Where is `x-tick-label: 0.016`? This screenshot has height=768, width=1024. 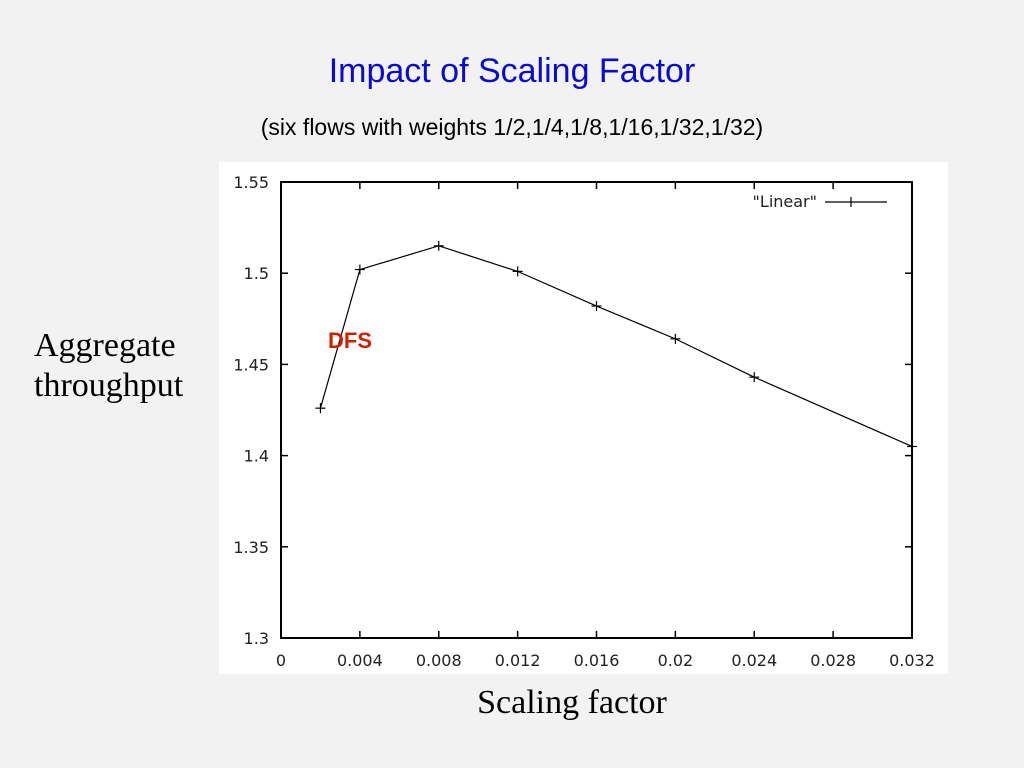
x-tick-label: 0.016 is located at coordinates (597, 660).